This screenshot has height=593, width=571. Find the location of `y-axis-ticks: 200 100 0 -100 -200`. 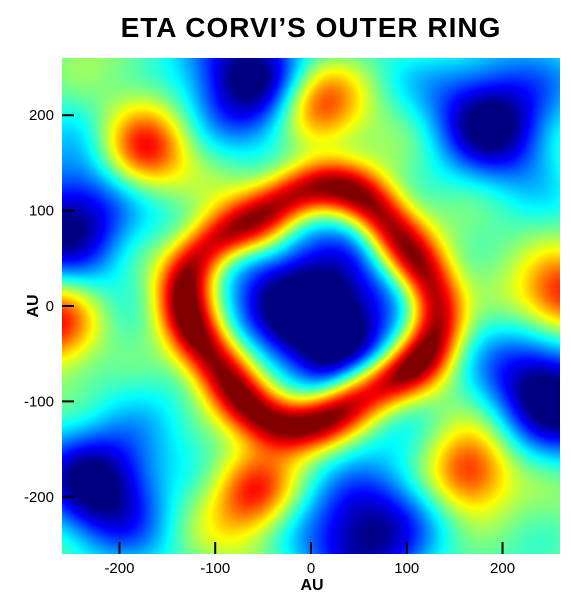

y-axis-ticks: 200 100 0 -100 -200 is located at coordinates (49, 306).